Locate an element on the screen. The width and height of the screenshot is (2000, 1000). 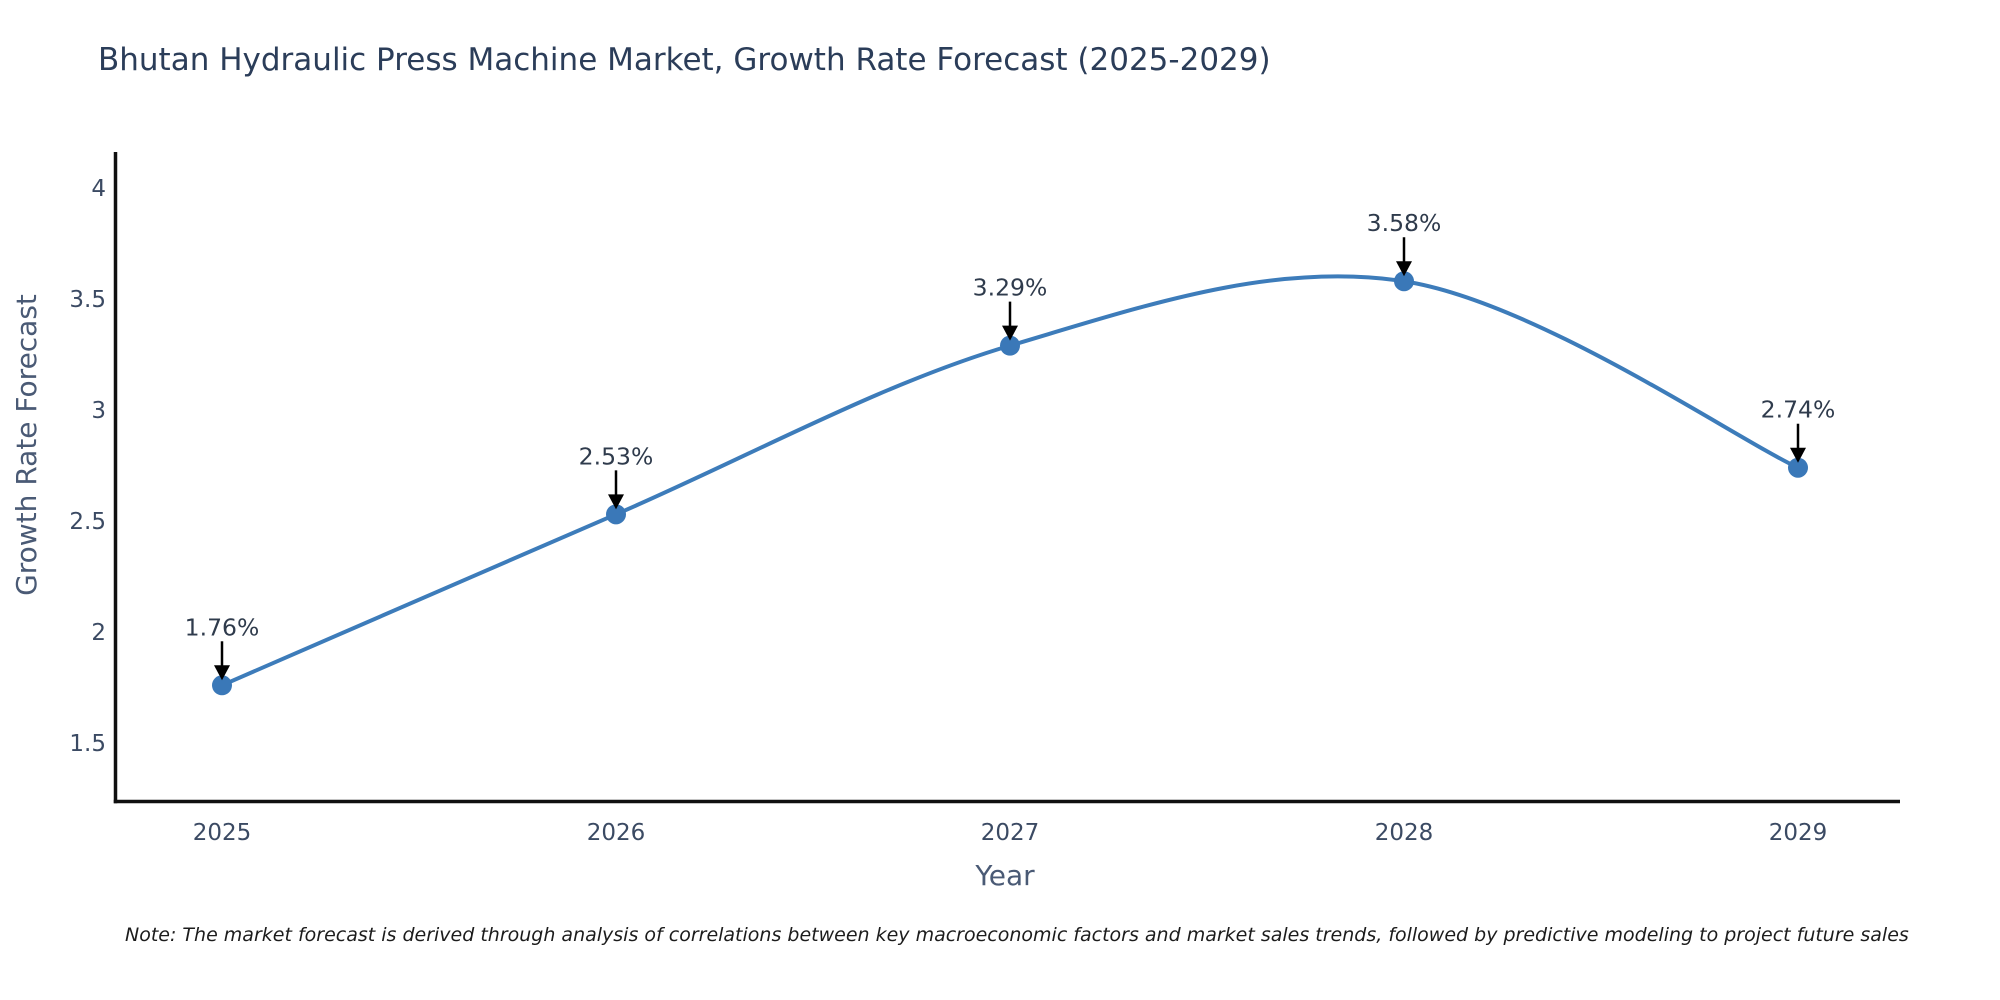
x-tick-label: 2027 is located at coordinates (1010, 833).